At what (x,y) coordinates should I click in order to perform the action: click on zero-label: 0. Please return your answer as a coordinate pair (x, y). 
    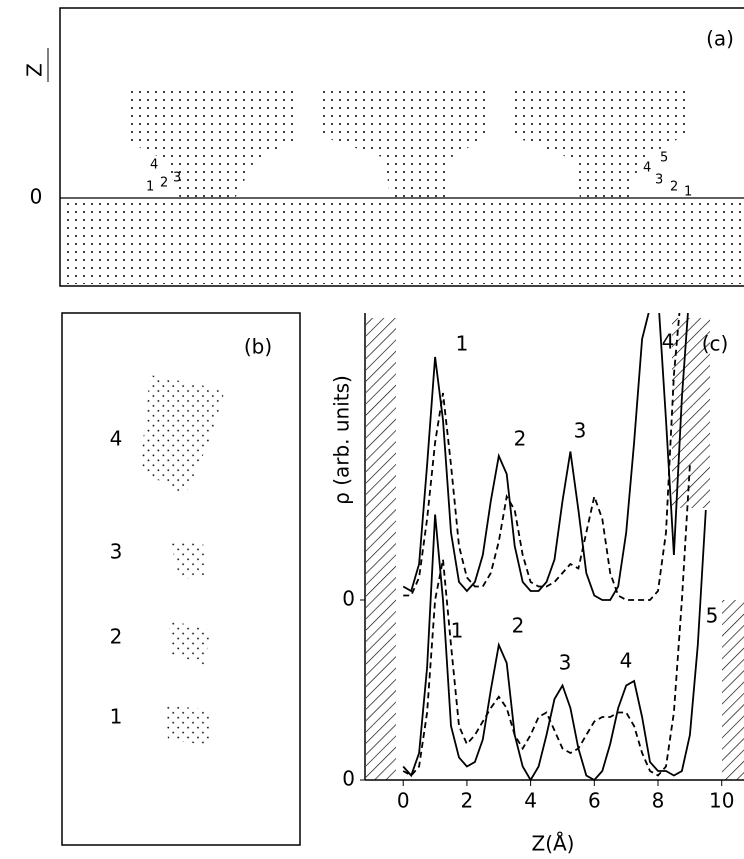
    Looking at the image, I should click on (36, 197).